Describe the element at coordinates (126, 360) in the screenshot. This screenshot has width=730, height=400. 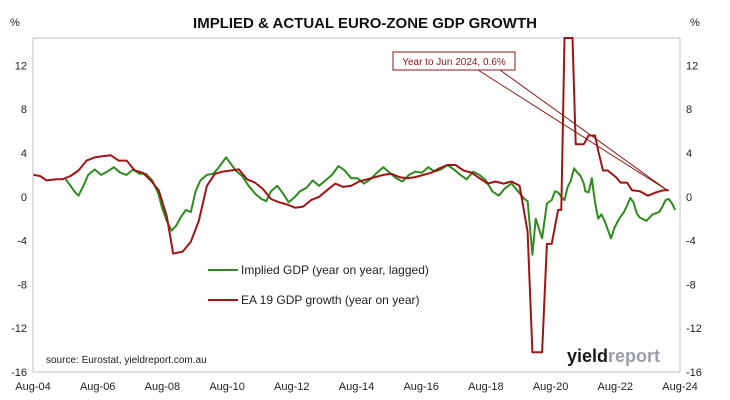
I see `source-note: source: Eurostat, yieldreport.com.au` at that location.